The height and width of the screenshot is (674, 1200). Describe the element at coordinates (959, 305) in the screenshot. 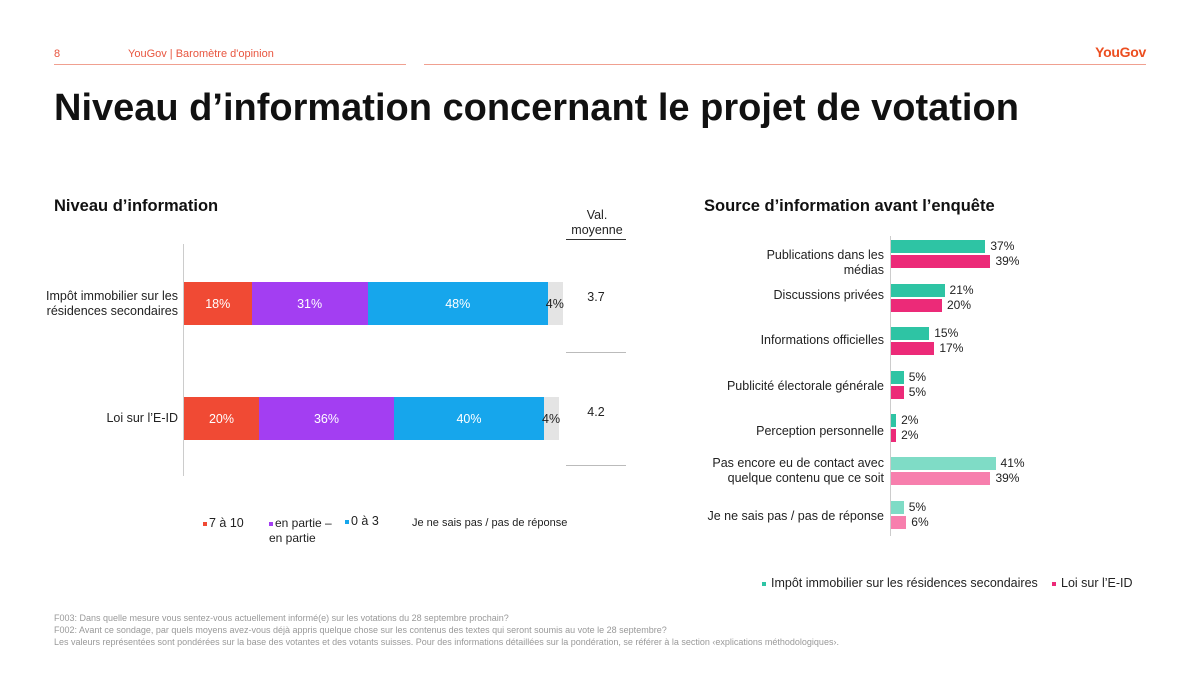

I see `data-label: 20%` at that location.